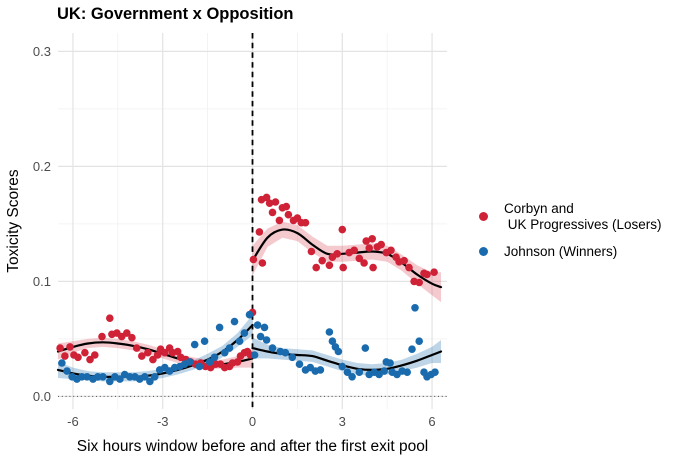 The height and width of the screenshot is (467, 700). I want to click on x-tick-label: -3, so click(163, 421).